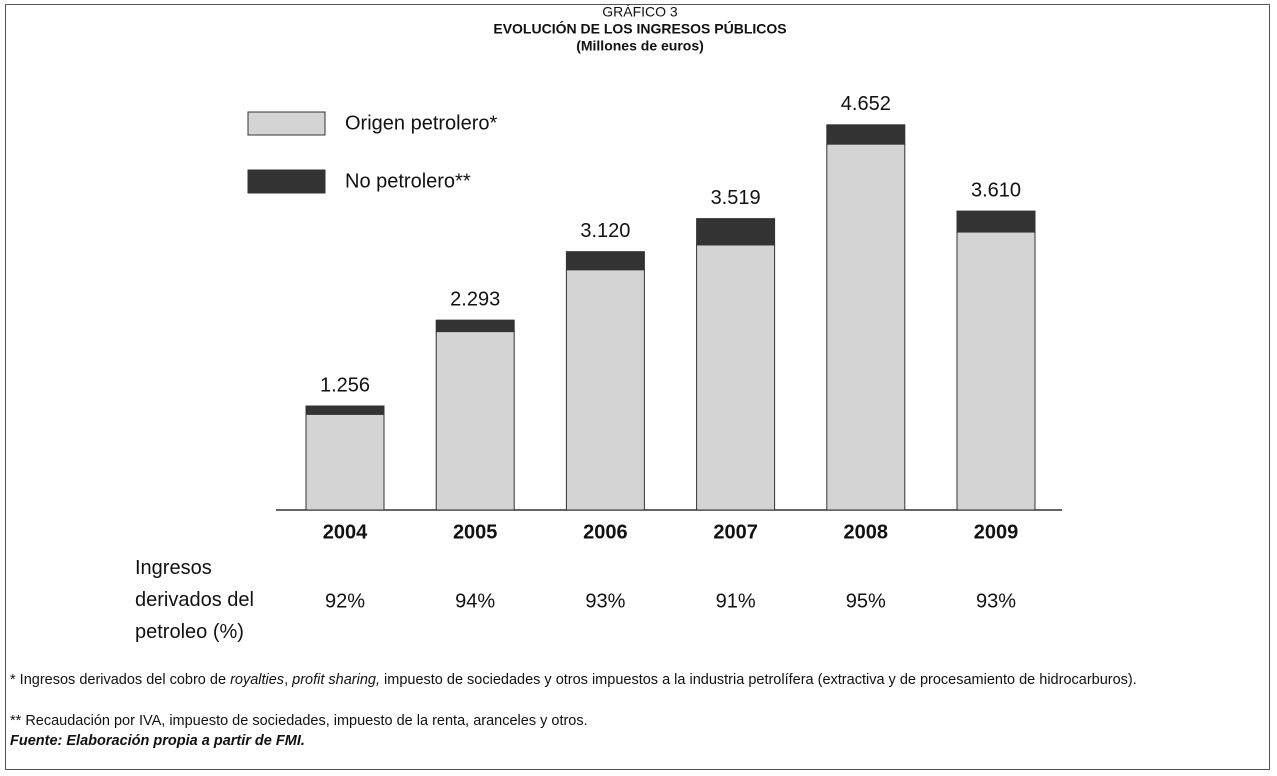 This screenshot has width=1277, height=776. Describe the element at coordinates (288, 680) in the screenshot. I see `note-text: ,` at that location.